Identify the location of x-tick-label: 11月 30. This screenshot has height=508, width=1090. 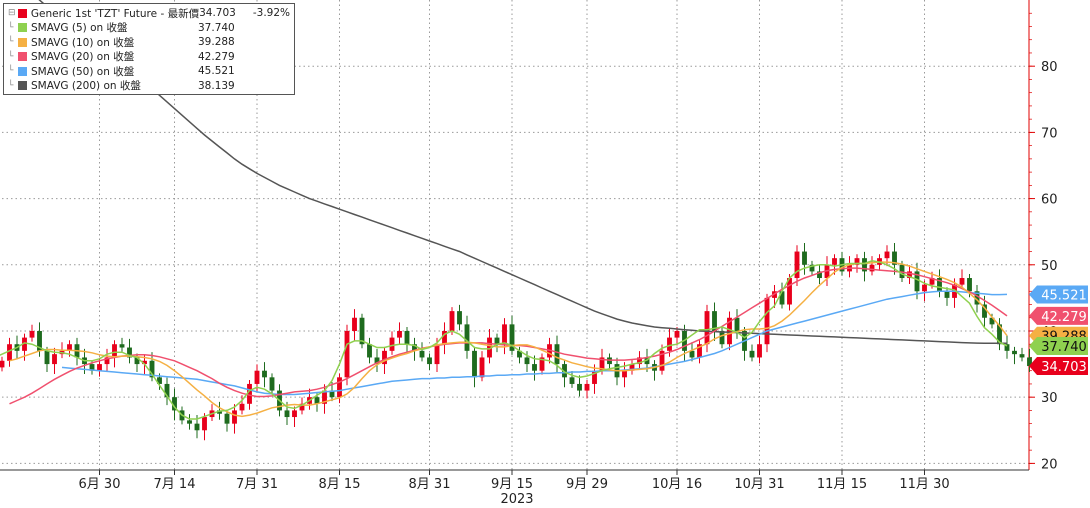
(924, 484).